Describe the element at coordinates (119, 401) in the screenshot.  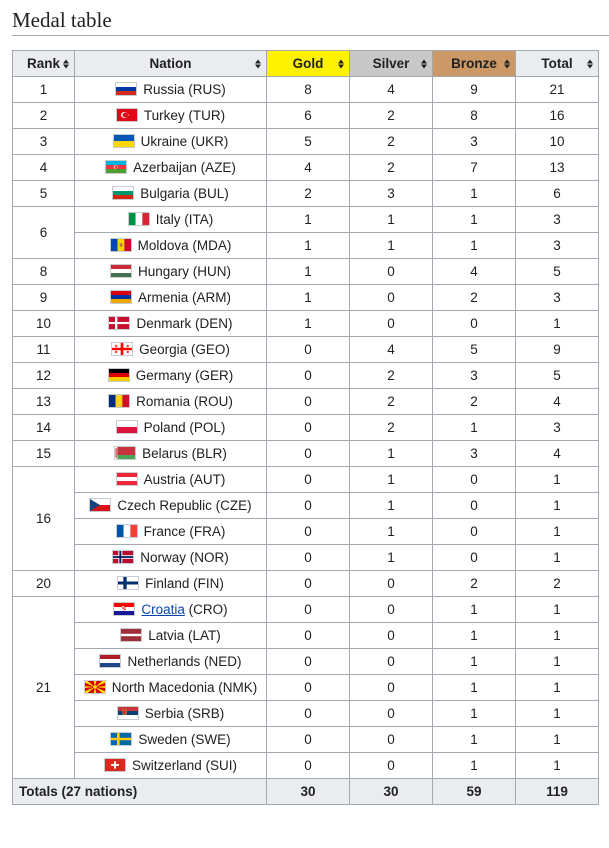
I see `flag-rou-icon` at that location.